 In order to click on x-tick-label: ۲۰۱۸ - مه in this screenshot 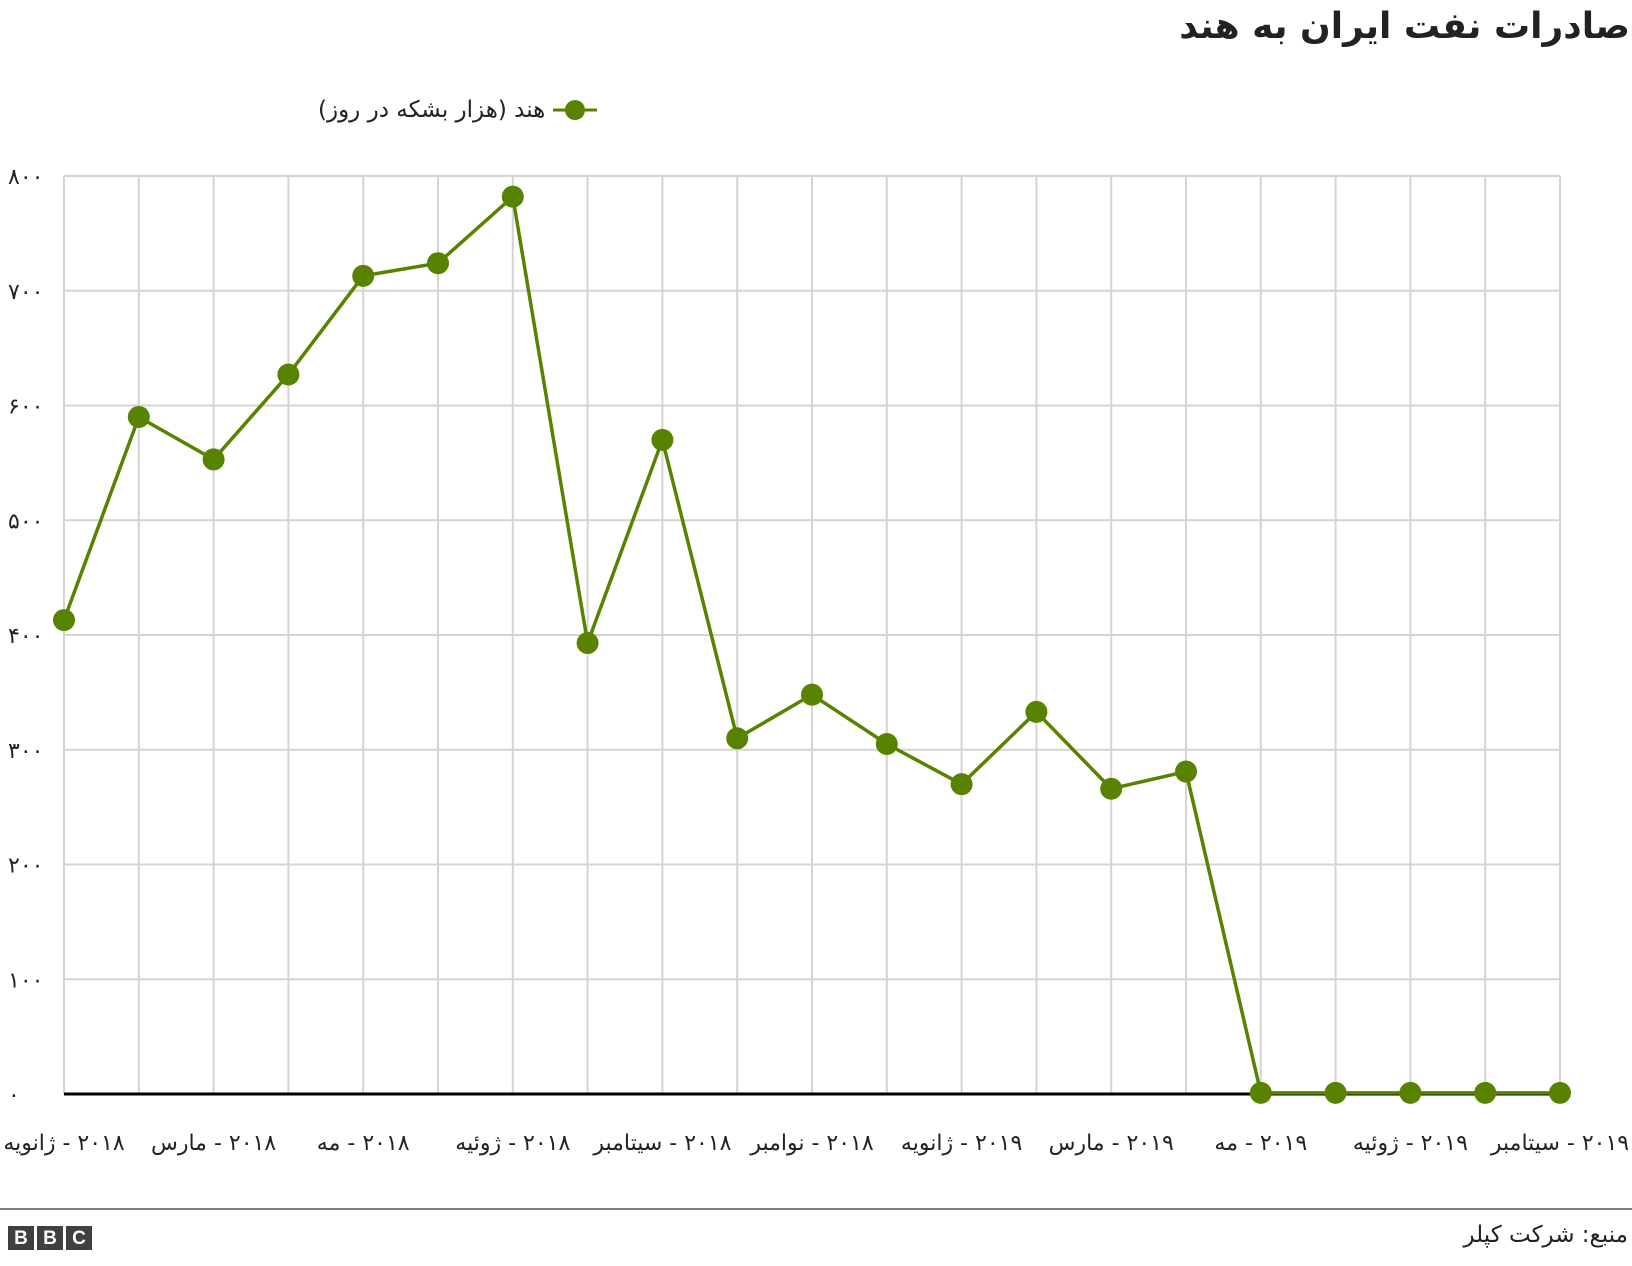, I will do `click(363, 1143)`.